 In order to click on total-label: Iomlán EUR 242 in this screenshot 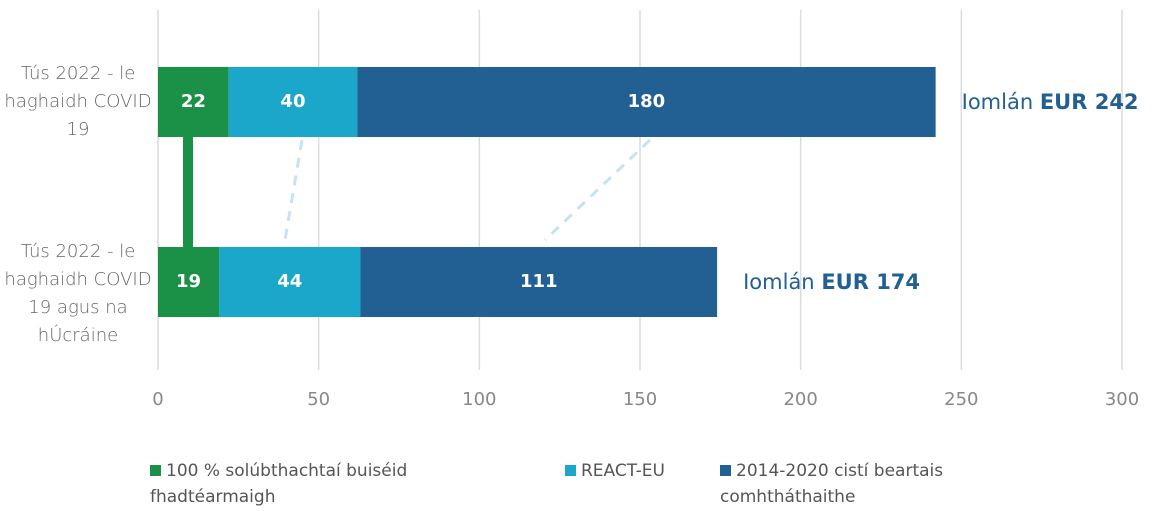, I will do `click(1050, 102)`.